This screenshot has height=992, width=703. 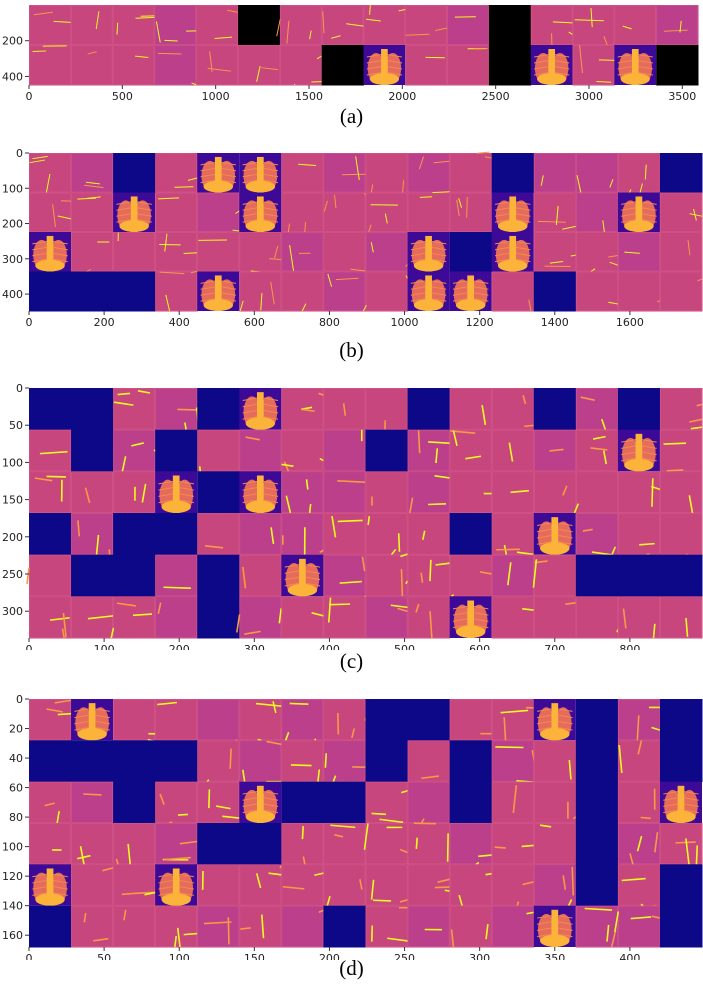 I want to click on y-tick-label: 120, so click(x=12, y=876).